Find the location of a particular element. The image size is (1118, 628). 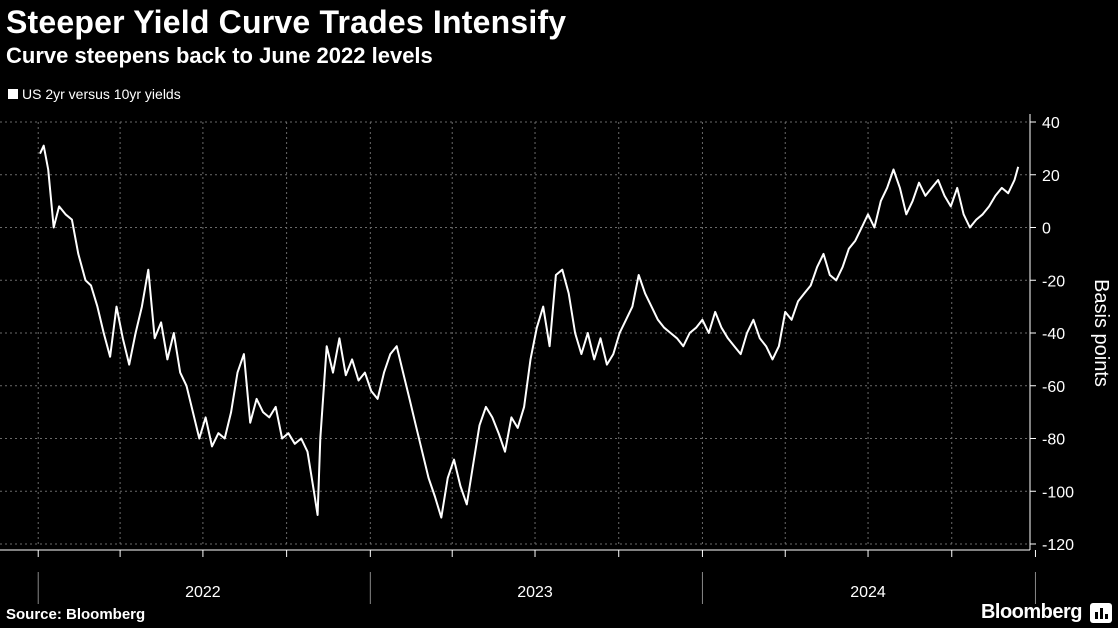

bloomberg-chart-icon is located at coordinates (1101, 613).